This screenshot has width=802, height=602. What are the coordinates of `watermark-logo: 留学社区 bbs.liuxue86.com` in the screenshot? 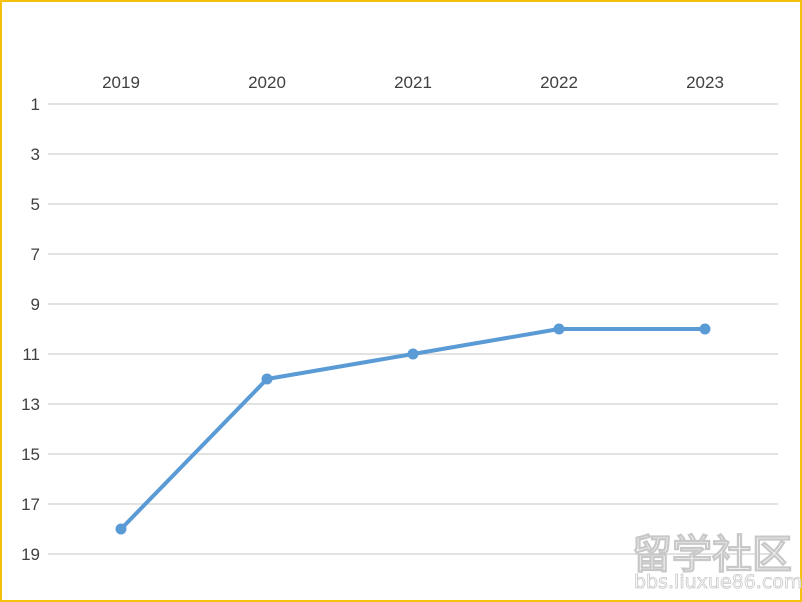 It's located at (717, 563).